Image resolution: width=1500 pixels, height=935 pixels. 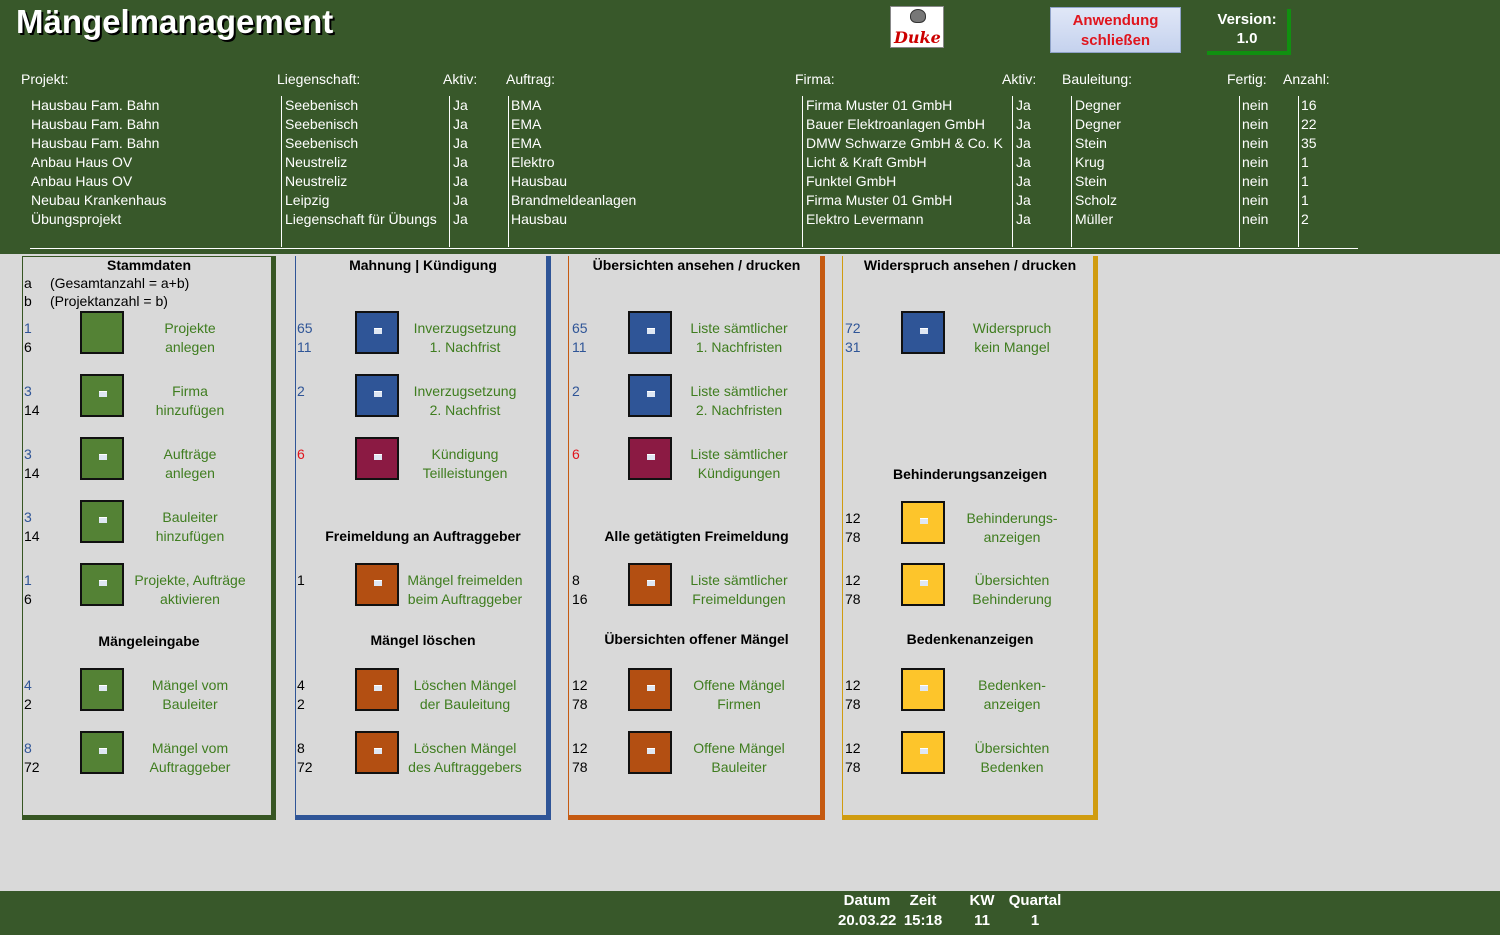 What do you see at coordinates (1012, 589) in the screenshot?
I see `panel4-action-label-2: Übersichten Behinderung` at bounding box center [1012, 589].